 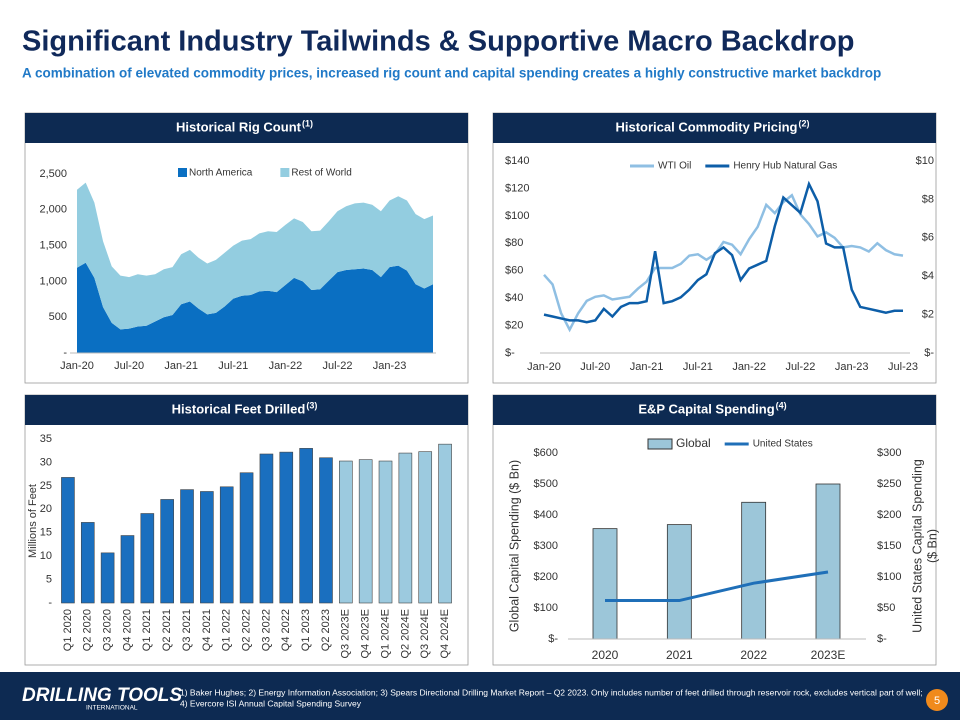 What do you see at coordinates (246, 630) in the screenshot?
I see `x-tick-label: Q2 2022` at bounding box center [246, 630].